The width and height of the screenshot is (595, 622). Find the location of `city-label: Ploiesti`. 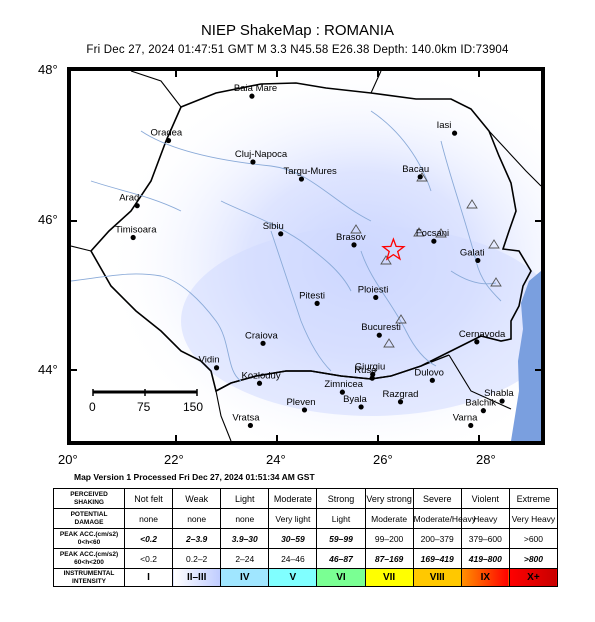

city-label: Ploiesti is located at coordinates (373, 289).